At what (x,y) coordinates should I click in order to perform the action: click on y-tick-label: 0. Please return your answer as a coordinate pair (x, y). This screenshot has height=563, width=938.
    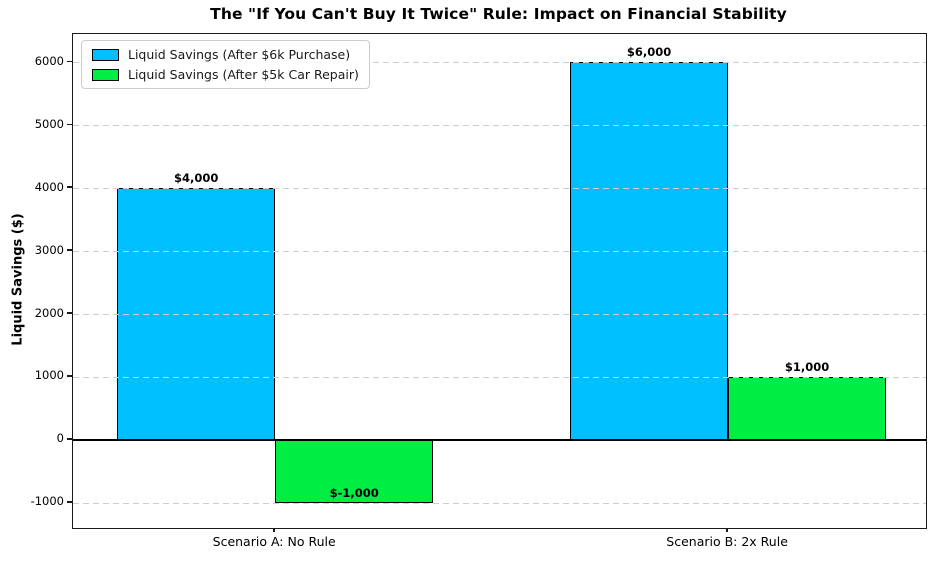
    Looking at the image, I should click on (60, 438).